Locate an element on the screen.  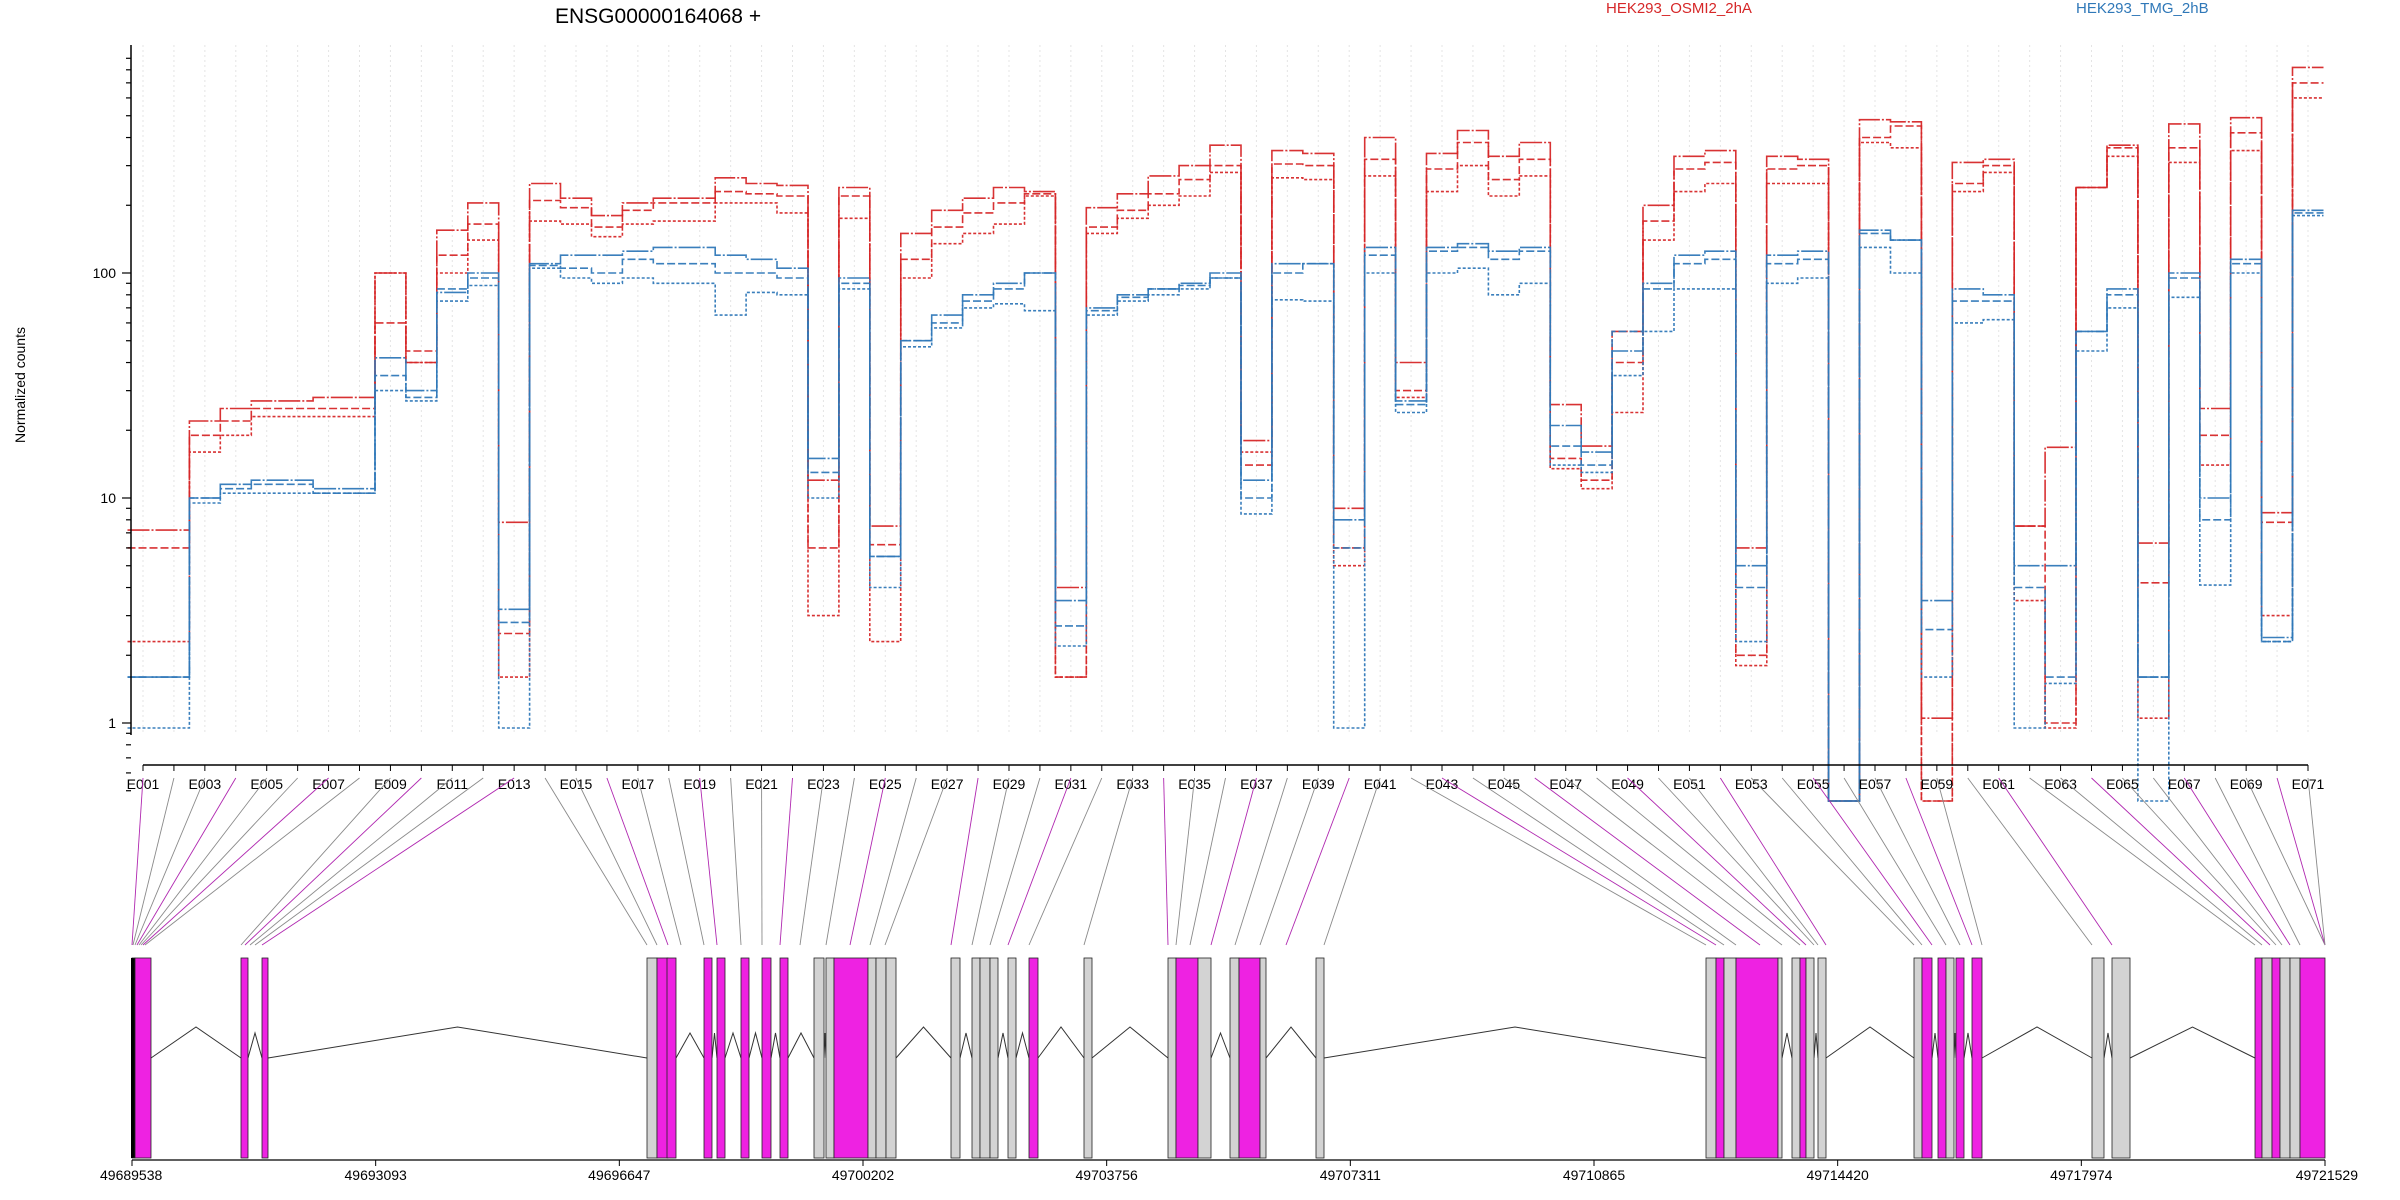
x-tick-label: E057 is located at coordinates (1875, 784).